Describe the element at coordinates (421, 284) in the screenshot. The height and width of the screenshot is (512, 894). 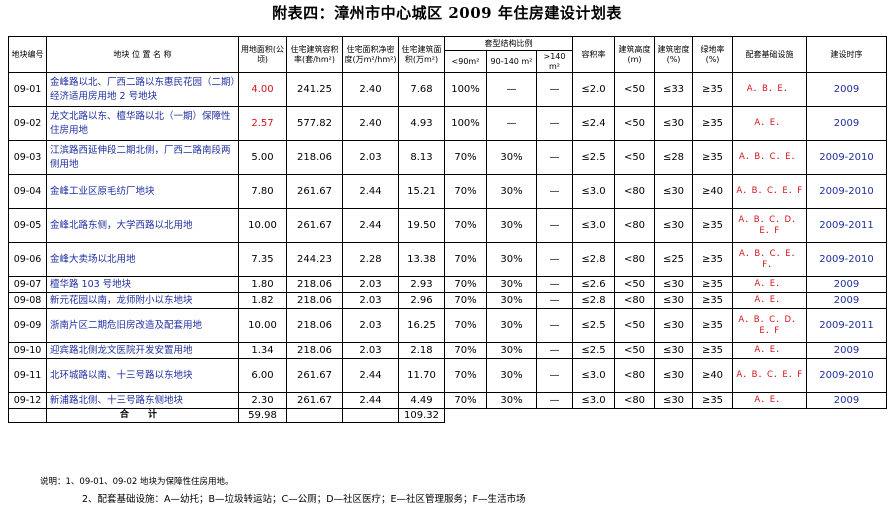
I see `cell-housing-area: 2.93` at that location.